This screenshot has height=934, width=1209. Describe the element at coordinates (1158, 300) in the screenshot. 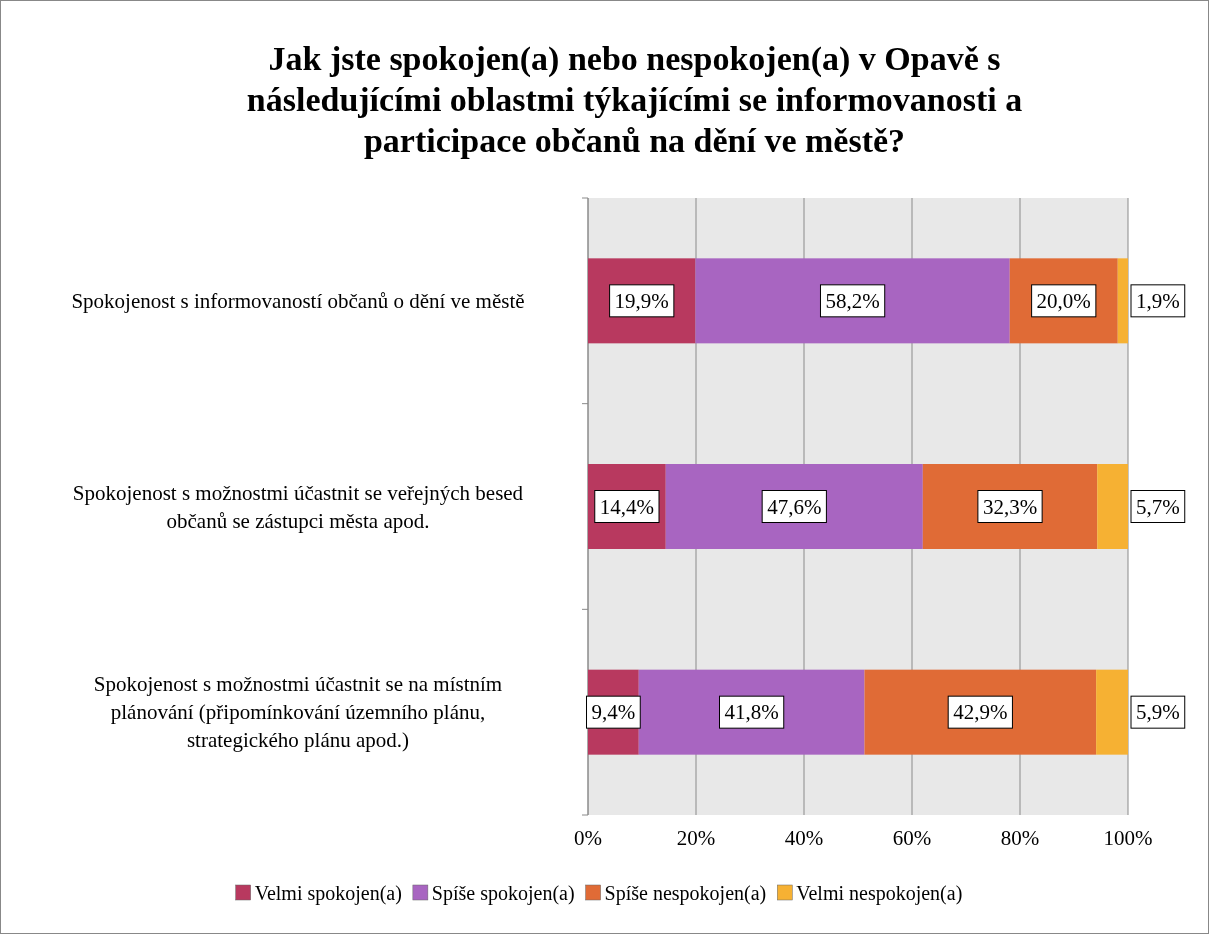

I see `data-label: 1,9%` at that location.